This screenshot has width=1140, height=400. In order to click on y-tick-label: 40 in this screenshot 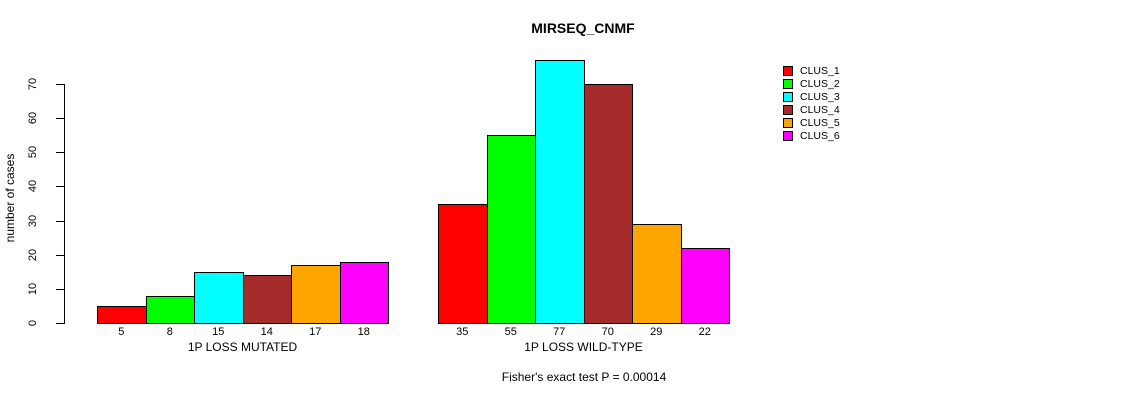, I will do `click(33, 186)`.